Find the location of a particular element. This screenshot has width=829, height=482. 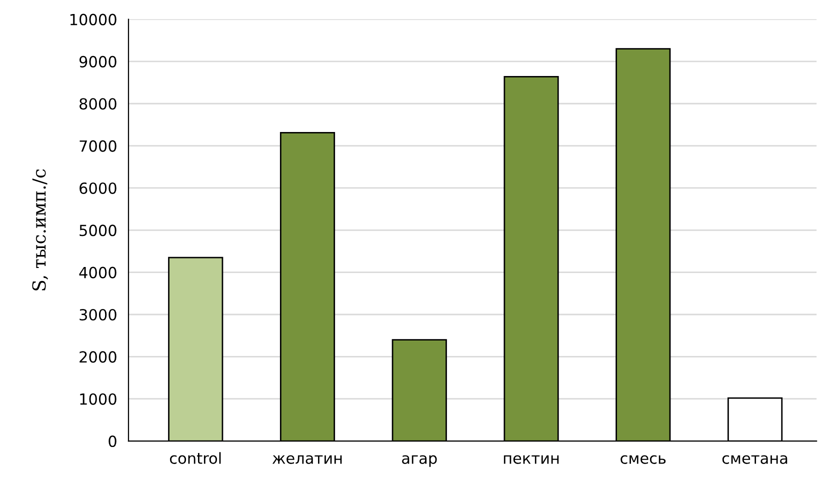

y-tick-label: 5000 is located at coordinates (98, 230).